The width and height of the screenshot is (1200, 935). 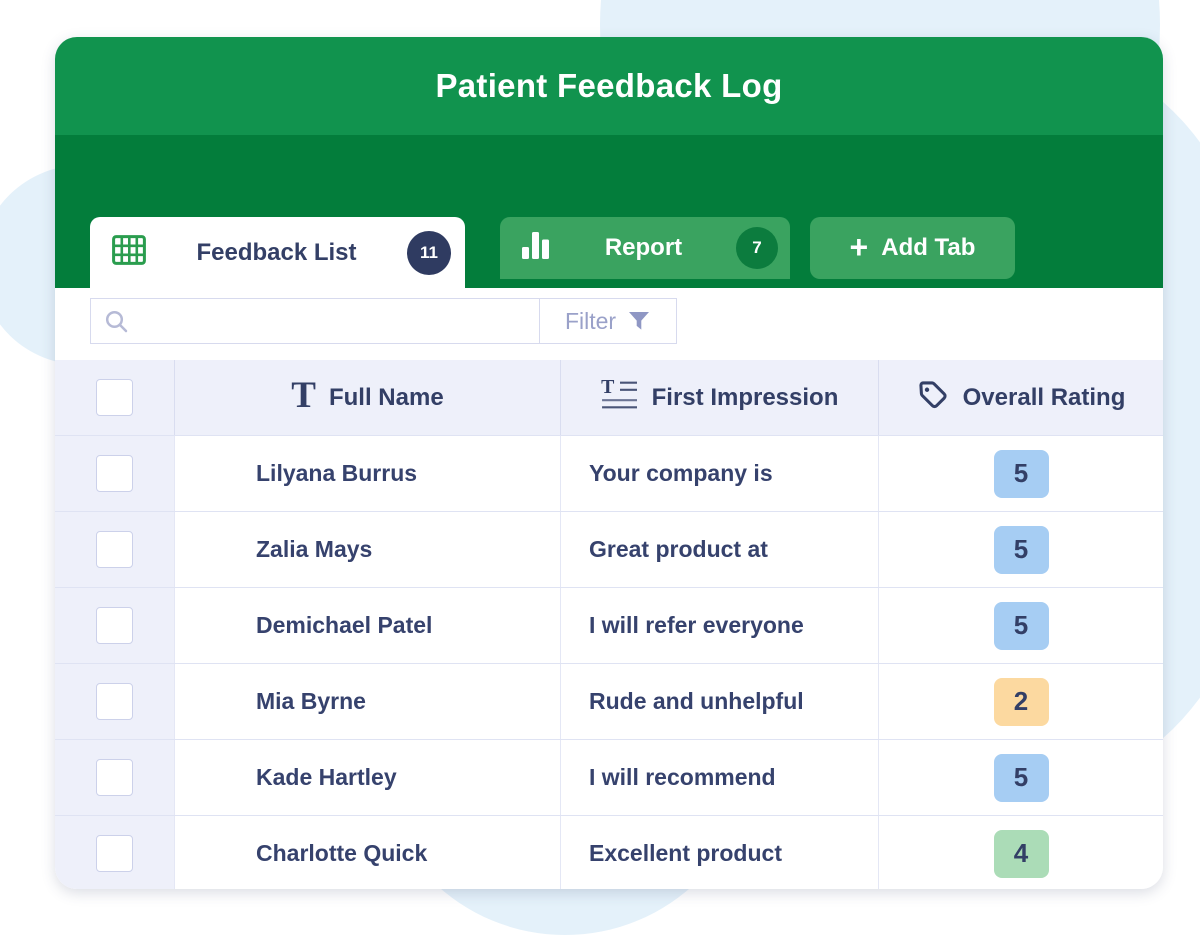 What do you see at coordinates (620, 396) in the screenshot?
I see `long-text-icon: T` at bounding box center [620, 396].